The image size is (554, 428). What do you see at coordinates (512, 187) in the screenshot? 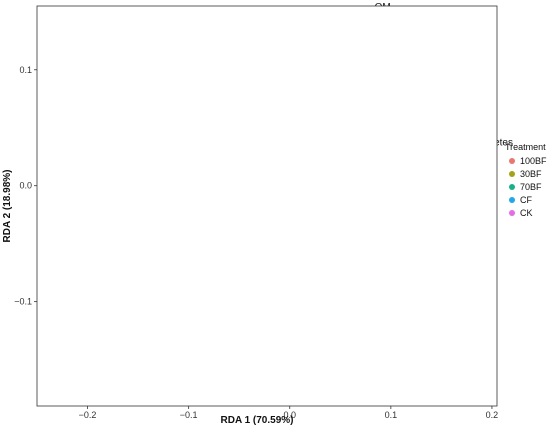
I see `legend-swatch-70bf` at bounding box center [512, 187].